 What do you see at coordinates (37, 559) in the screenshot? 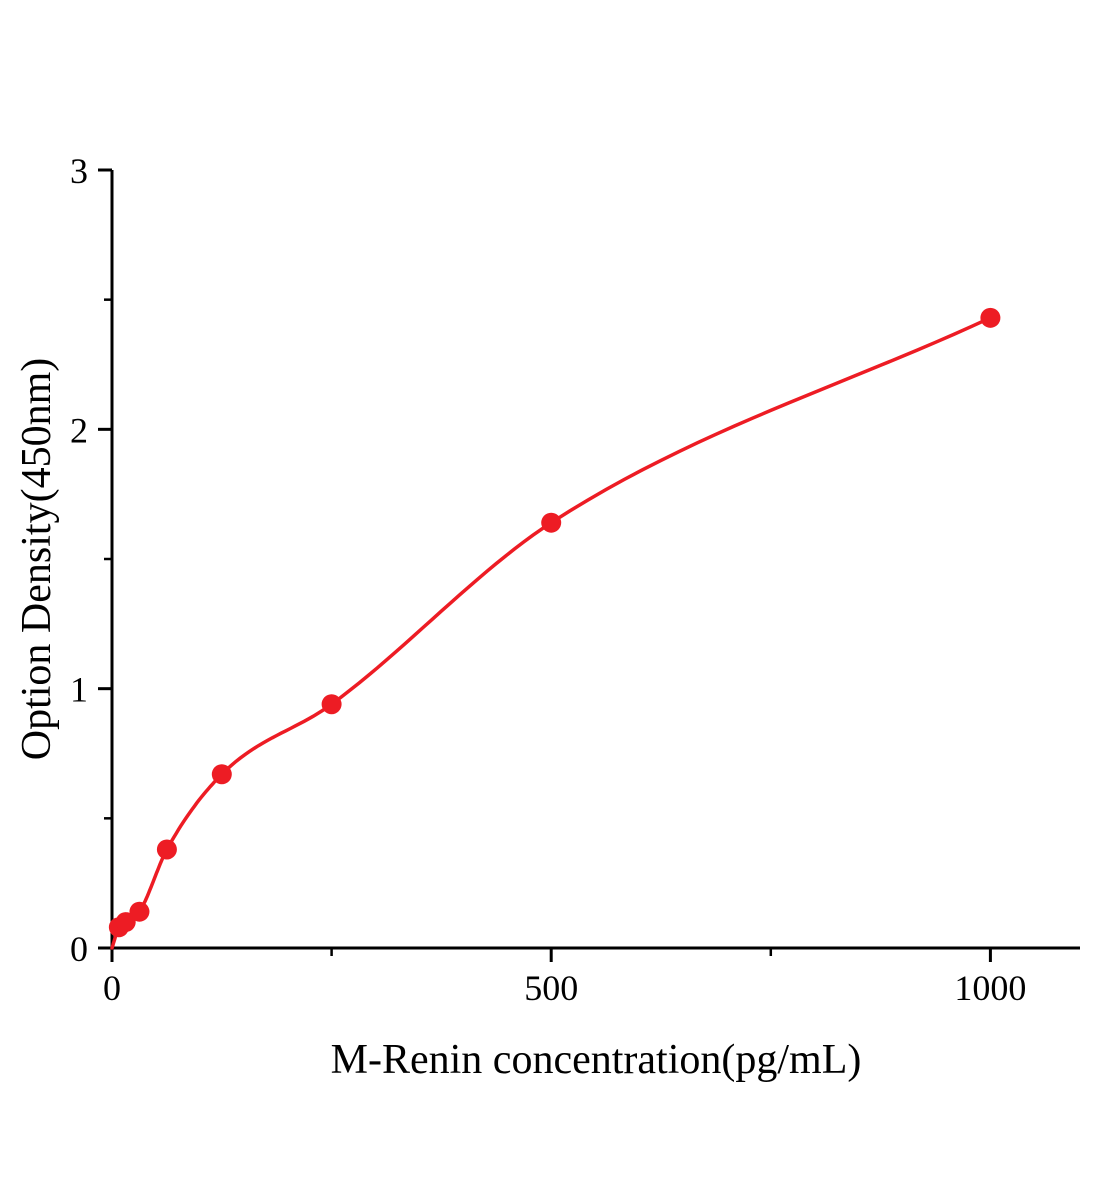
I see `y-axis-title: Option Density(450nm)` at bounding box center [37, 559].